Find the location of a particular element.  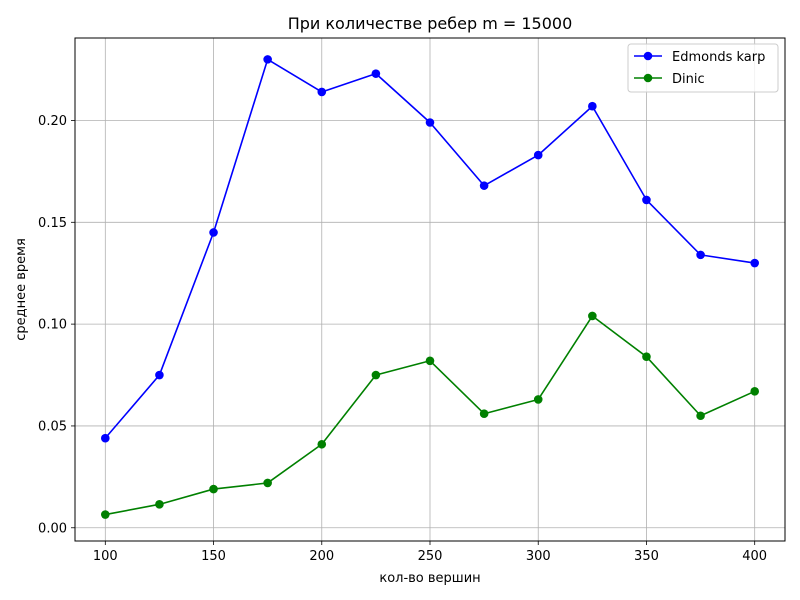

y-tick-label: 0.05 is located at coordinates (52, 426).